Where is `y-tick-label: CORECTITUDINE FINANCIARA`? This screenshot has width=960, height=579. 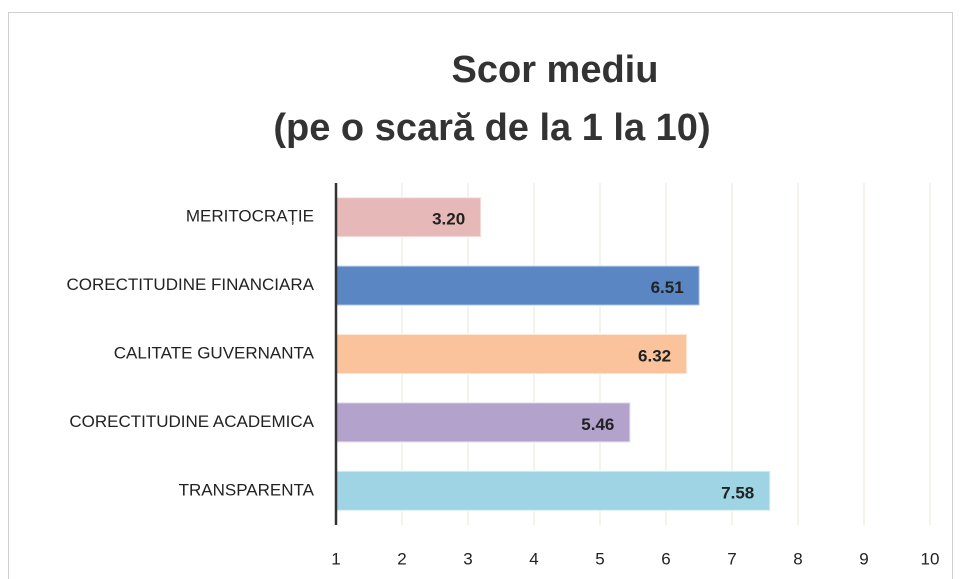 y-tick-label: CORECTITUDINE FINANCIARA is located at coordinates (191, 284).